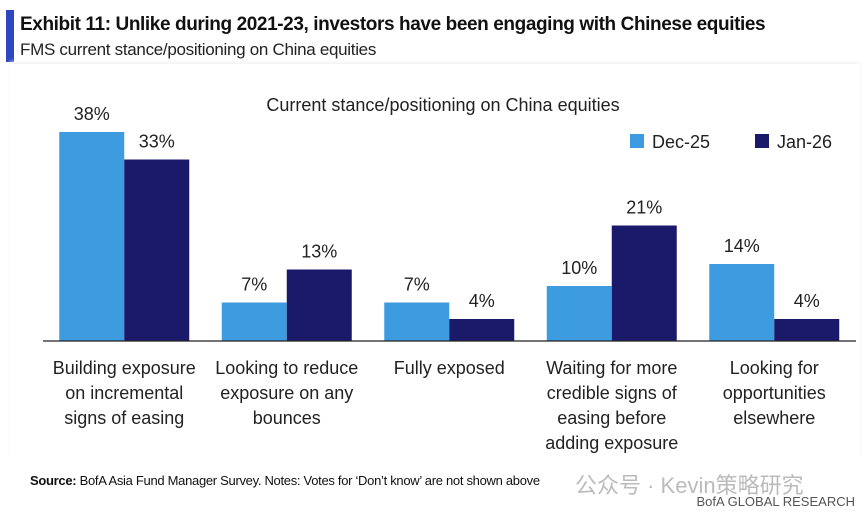 The width and height of the screenshot is (865, 520). What do you see at coordinates (449, 368) in the screenshot?
I see `category-label: Fully exposed` at bounding box center [449, 368].